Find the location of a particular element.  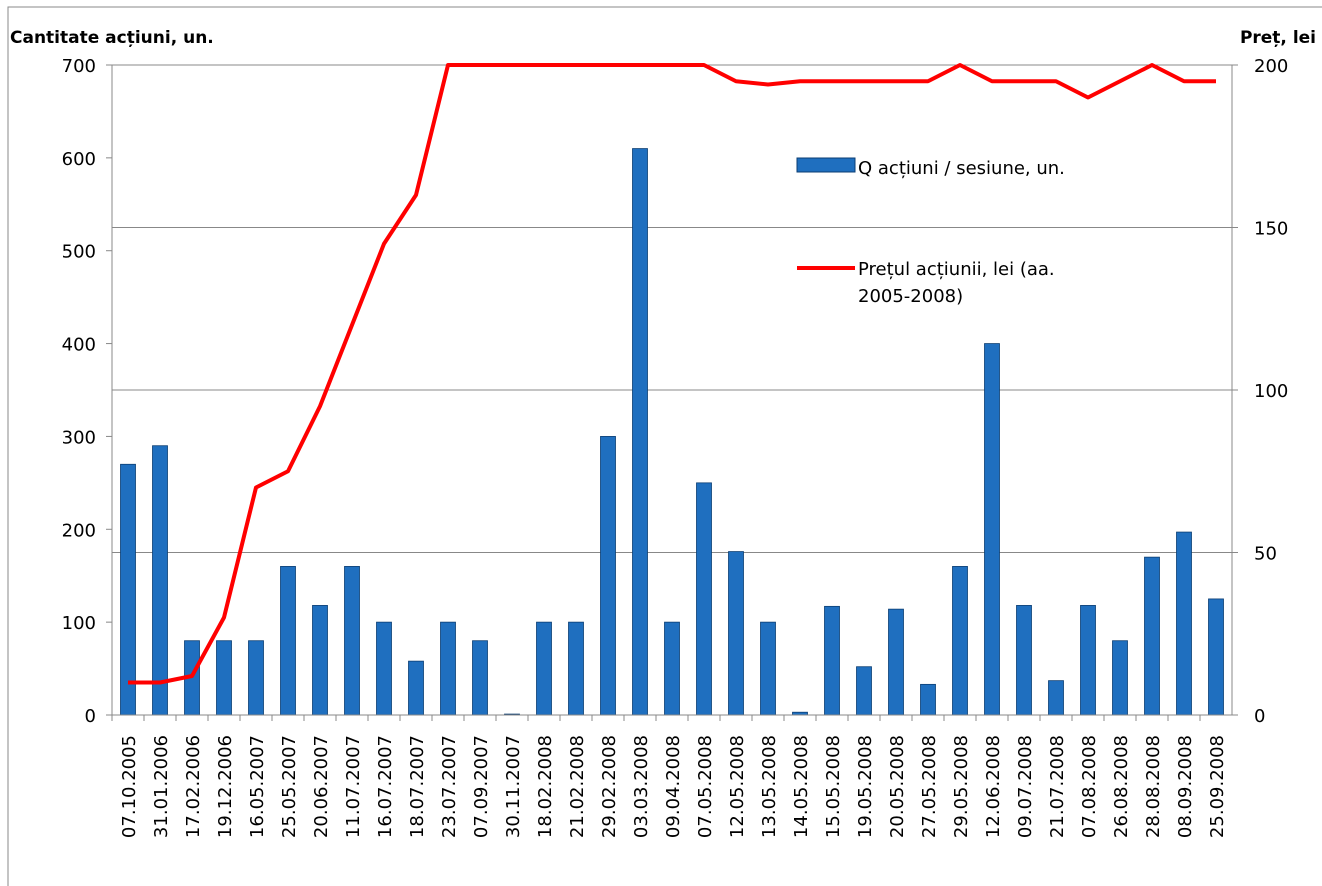

x-tick-label: 29.05.2008 is located at coordinates (961, 786).